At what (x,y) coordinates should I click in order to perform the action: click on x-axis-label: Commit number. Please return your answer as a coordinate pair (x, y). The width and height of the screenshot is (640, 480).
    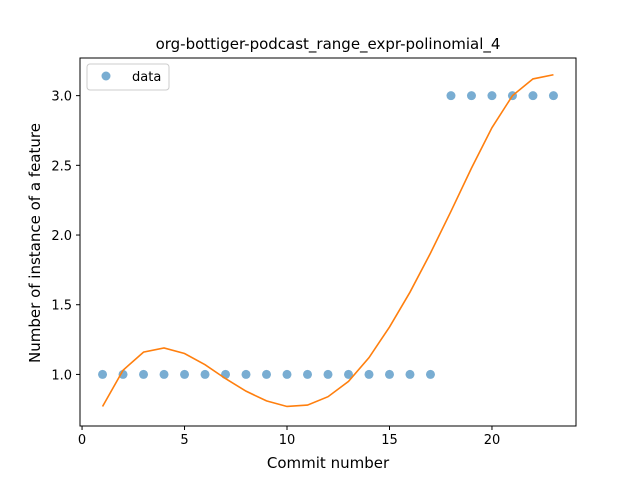
    Looking at the image, I should click on (328, 463).